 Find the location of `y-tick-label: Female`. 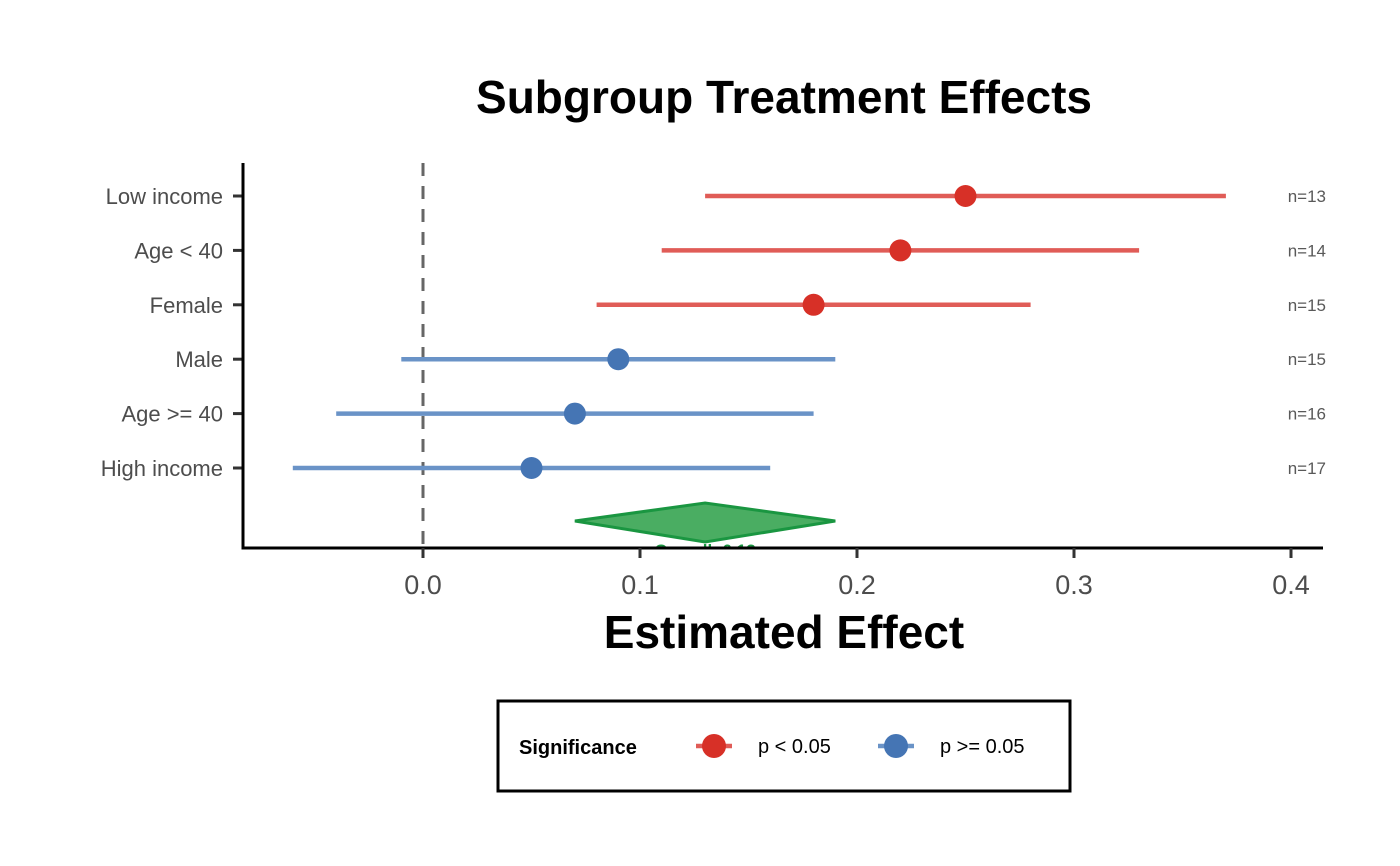

y-tick-label: Female is located at coordinates (186, 305).